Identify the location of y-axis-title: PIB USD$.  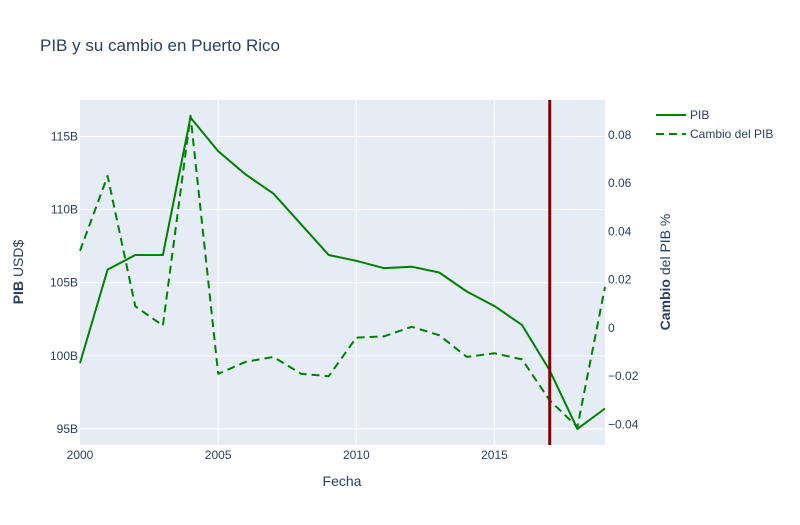
(18, 271).